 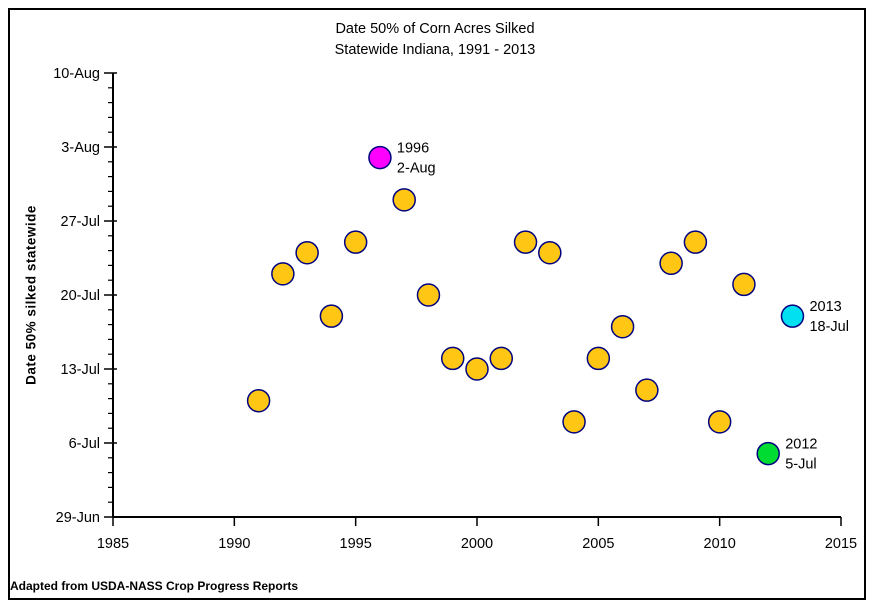 I want to click on y-tick-label-27-Jul: 27-Jul, so click(x=81, y=222).